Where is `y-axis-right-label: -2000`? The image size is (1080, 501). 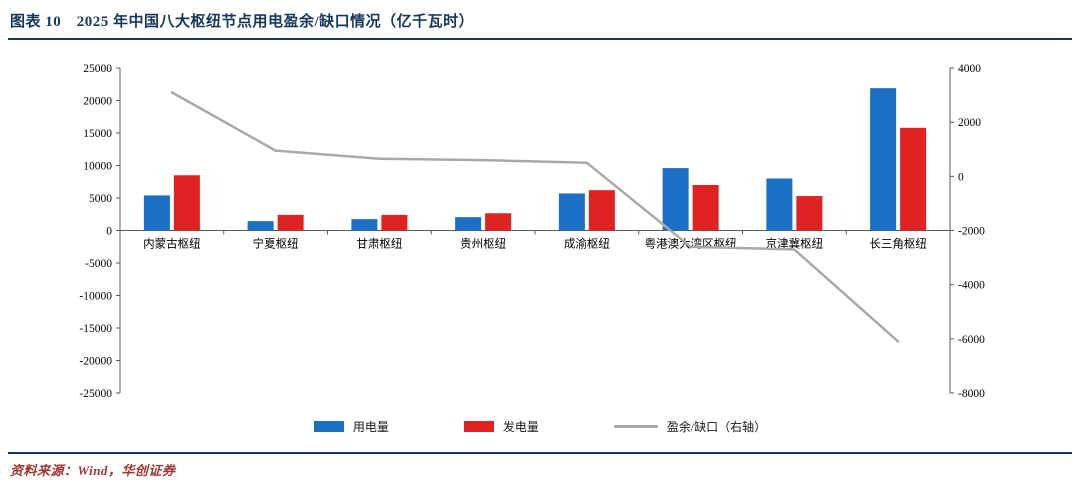 y-axis-right-label: -2000 is located at coordinates (971, 232).